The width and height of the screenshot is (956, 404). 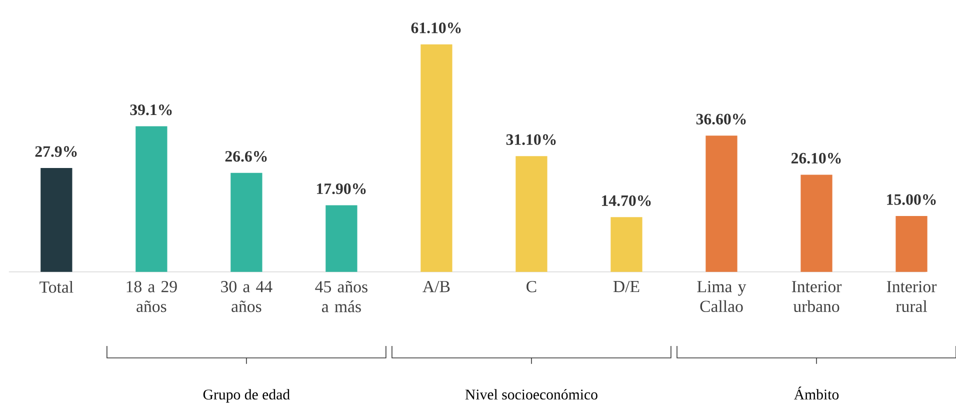 What do you see at coordinates (246, 395) in the screenshot?
I see `text: Grupo de edad` at bounding box center [246, 395].